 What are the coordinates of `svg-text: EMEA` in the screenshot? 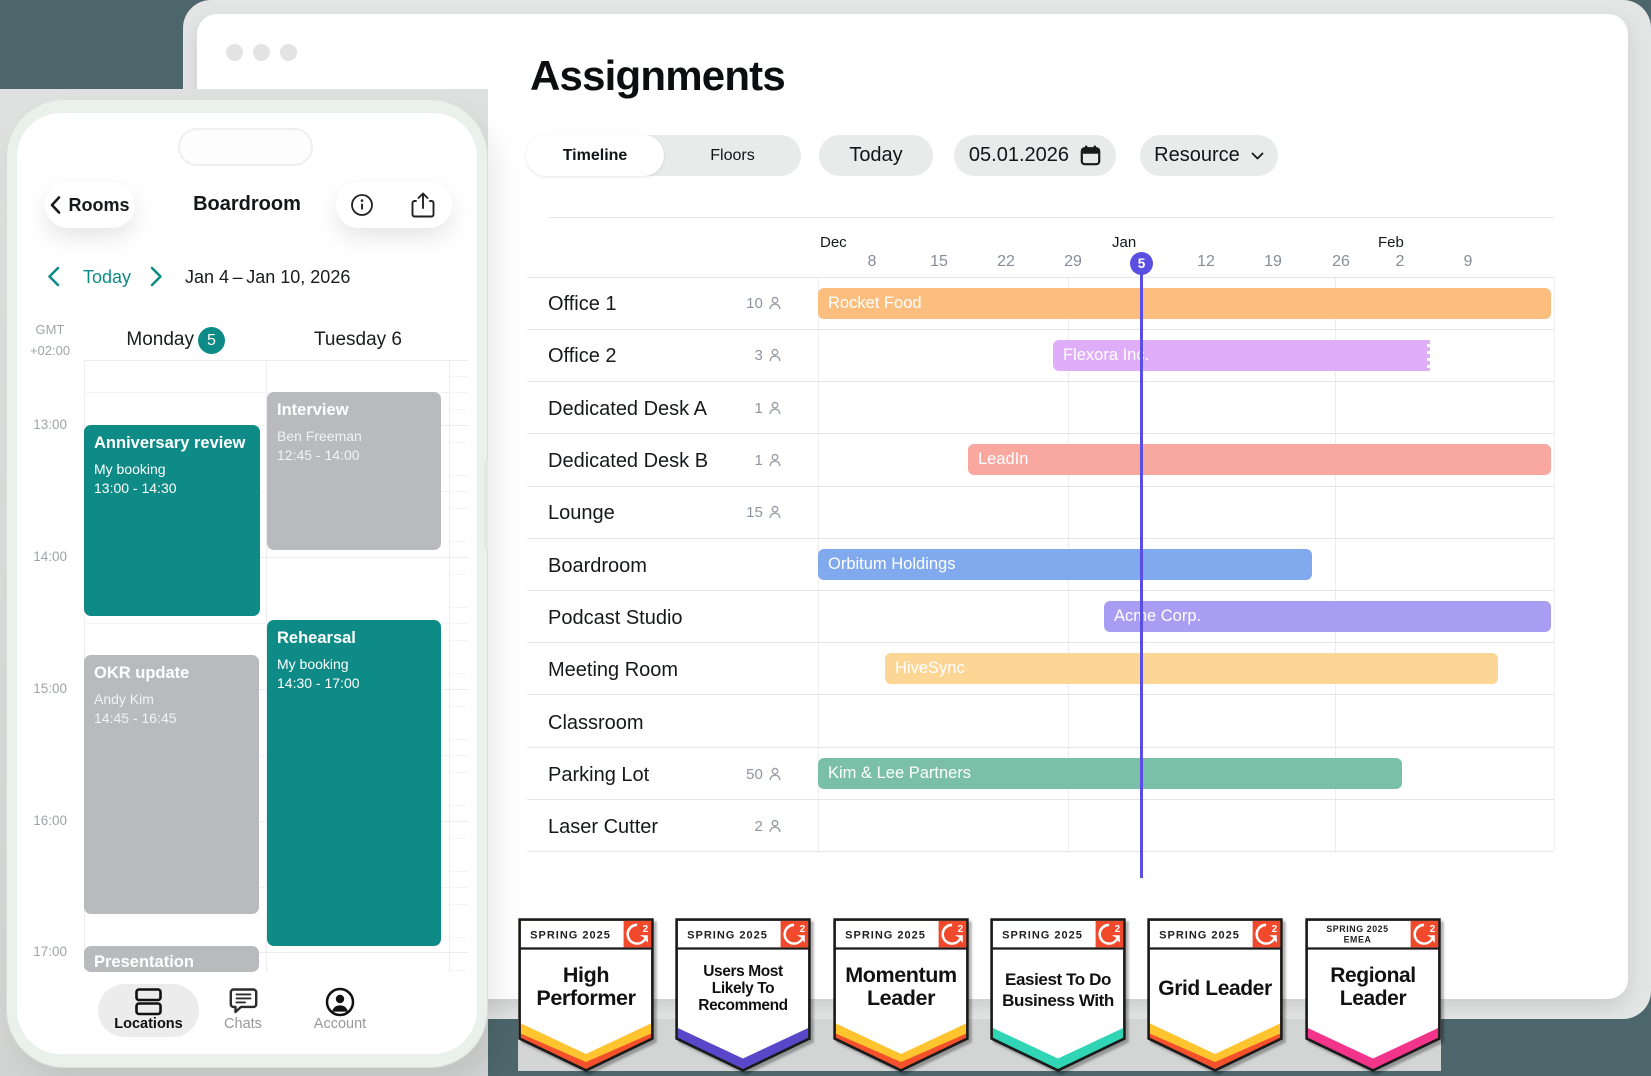 It's located at (1357, 939).